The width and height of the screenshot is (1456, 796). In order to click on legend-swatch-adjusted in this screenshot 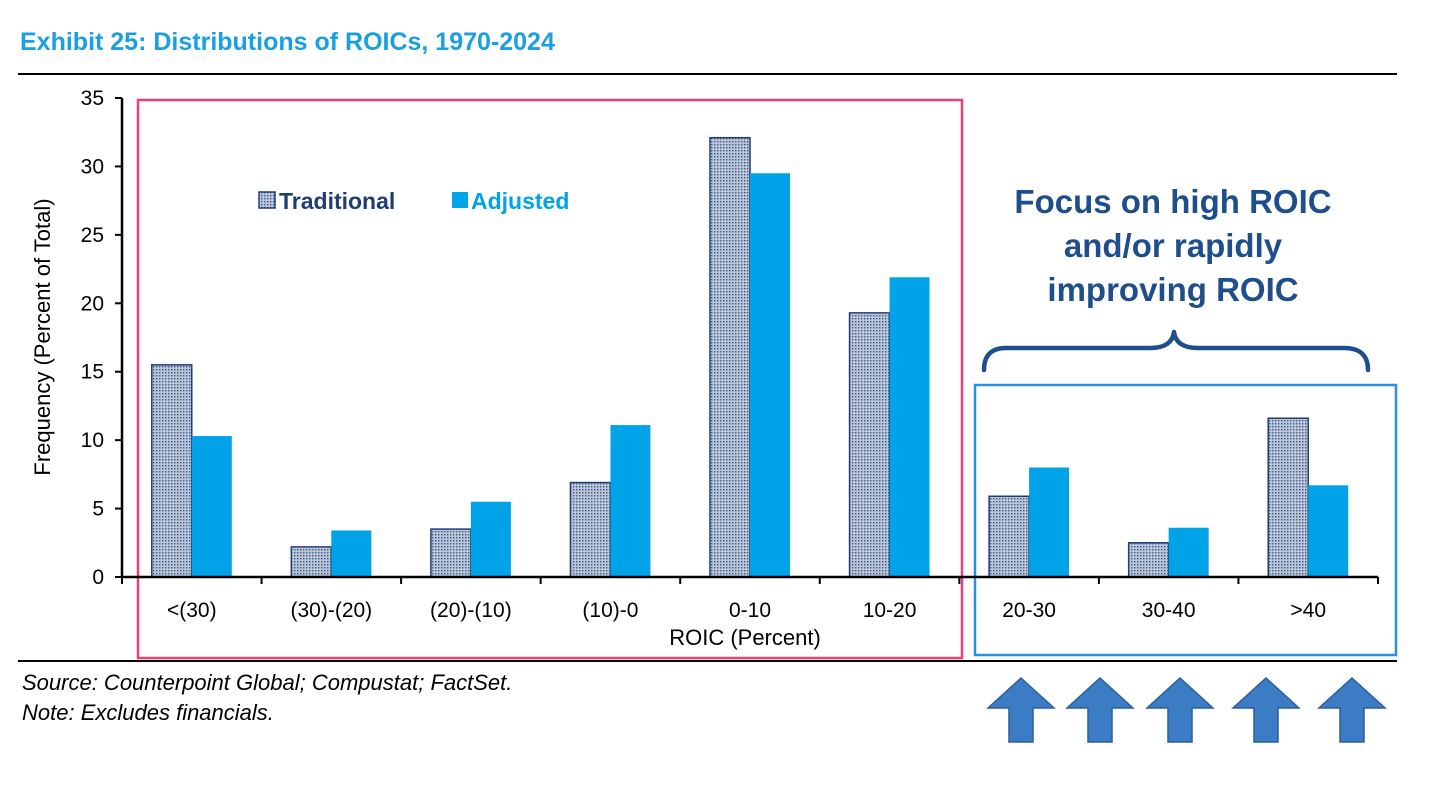, I will do `click(460, 200)`.